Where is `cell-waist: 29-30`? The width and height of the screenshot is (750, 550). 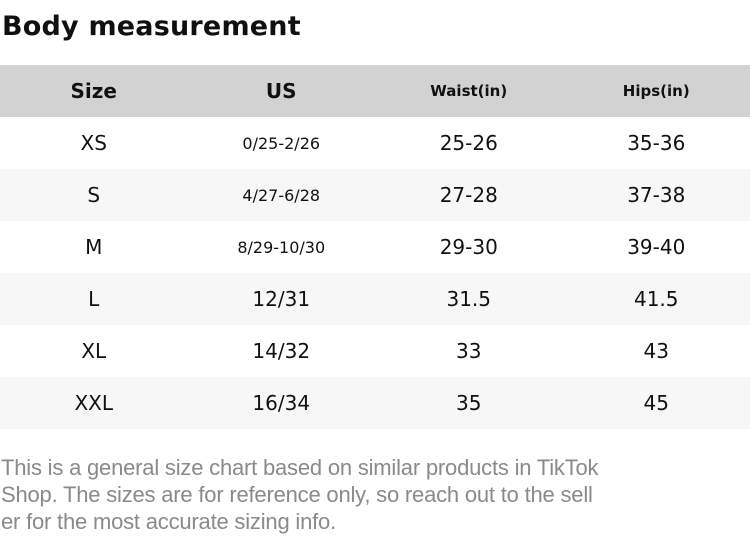 cell-waist: 29-30 is located at coordinates (468, 247).